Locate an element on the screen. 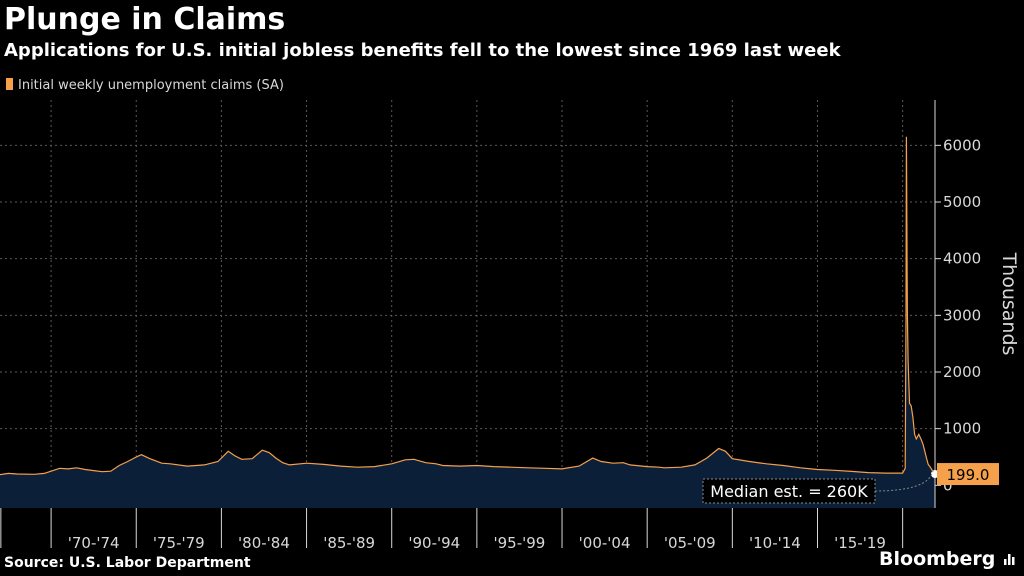 Image resolution: width=1024 pixels, height=576 pixels. x-tick-label: '10-'14 is located at coordinates (775, 543).